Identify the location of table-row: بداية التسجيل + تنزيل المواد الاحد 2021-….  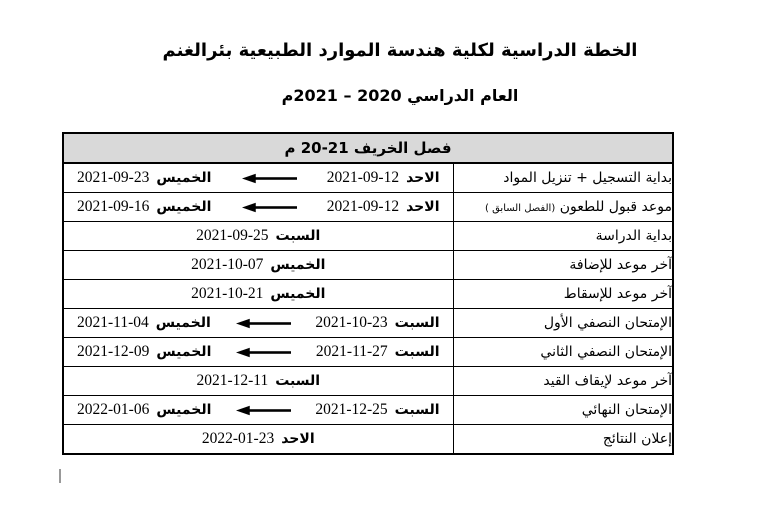
(368, 177).